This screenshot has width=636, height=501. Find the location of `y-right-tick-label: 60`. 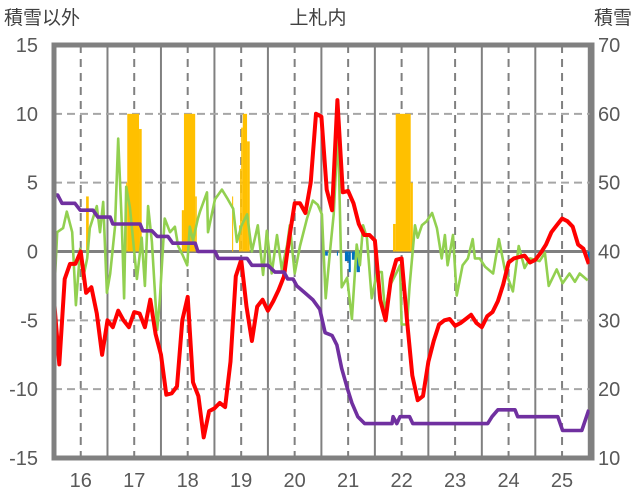

y-right-tick-label: 60 is located at coordinates (609, 115).